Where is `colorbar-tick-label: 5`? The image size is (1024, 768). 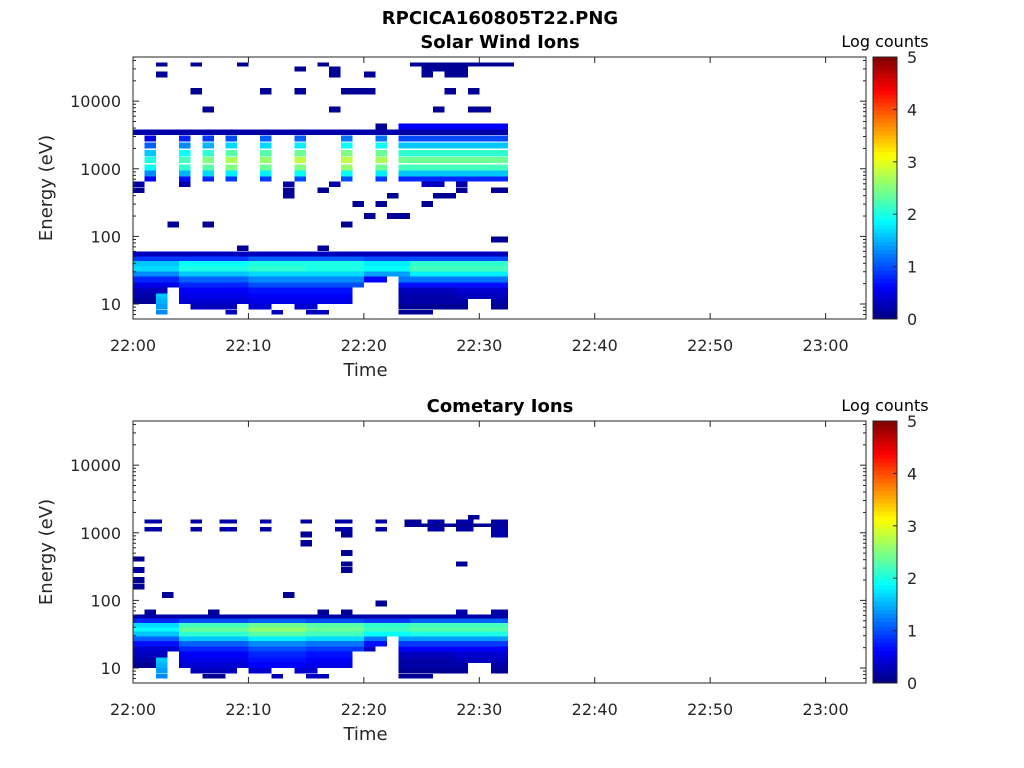
colorbar-tick-label: 5 is located at coordinates (912, 57).